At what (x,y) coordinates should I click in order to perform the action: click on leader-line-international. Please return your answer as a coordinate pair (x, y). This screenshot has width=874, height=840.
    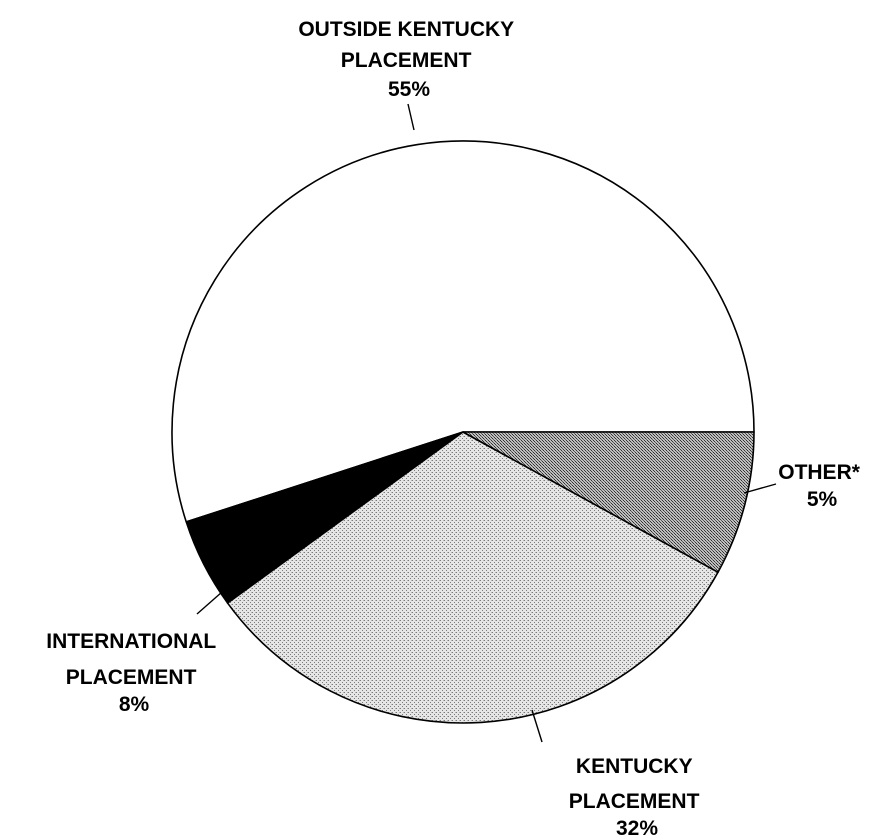
    Looking at the image, I should click on (209, 603).